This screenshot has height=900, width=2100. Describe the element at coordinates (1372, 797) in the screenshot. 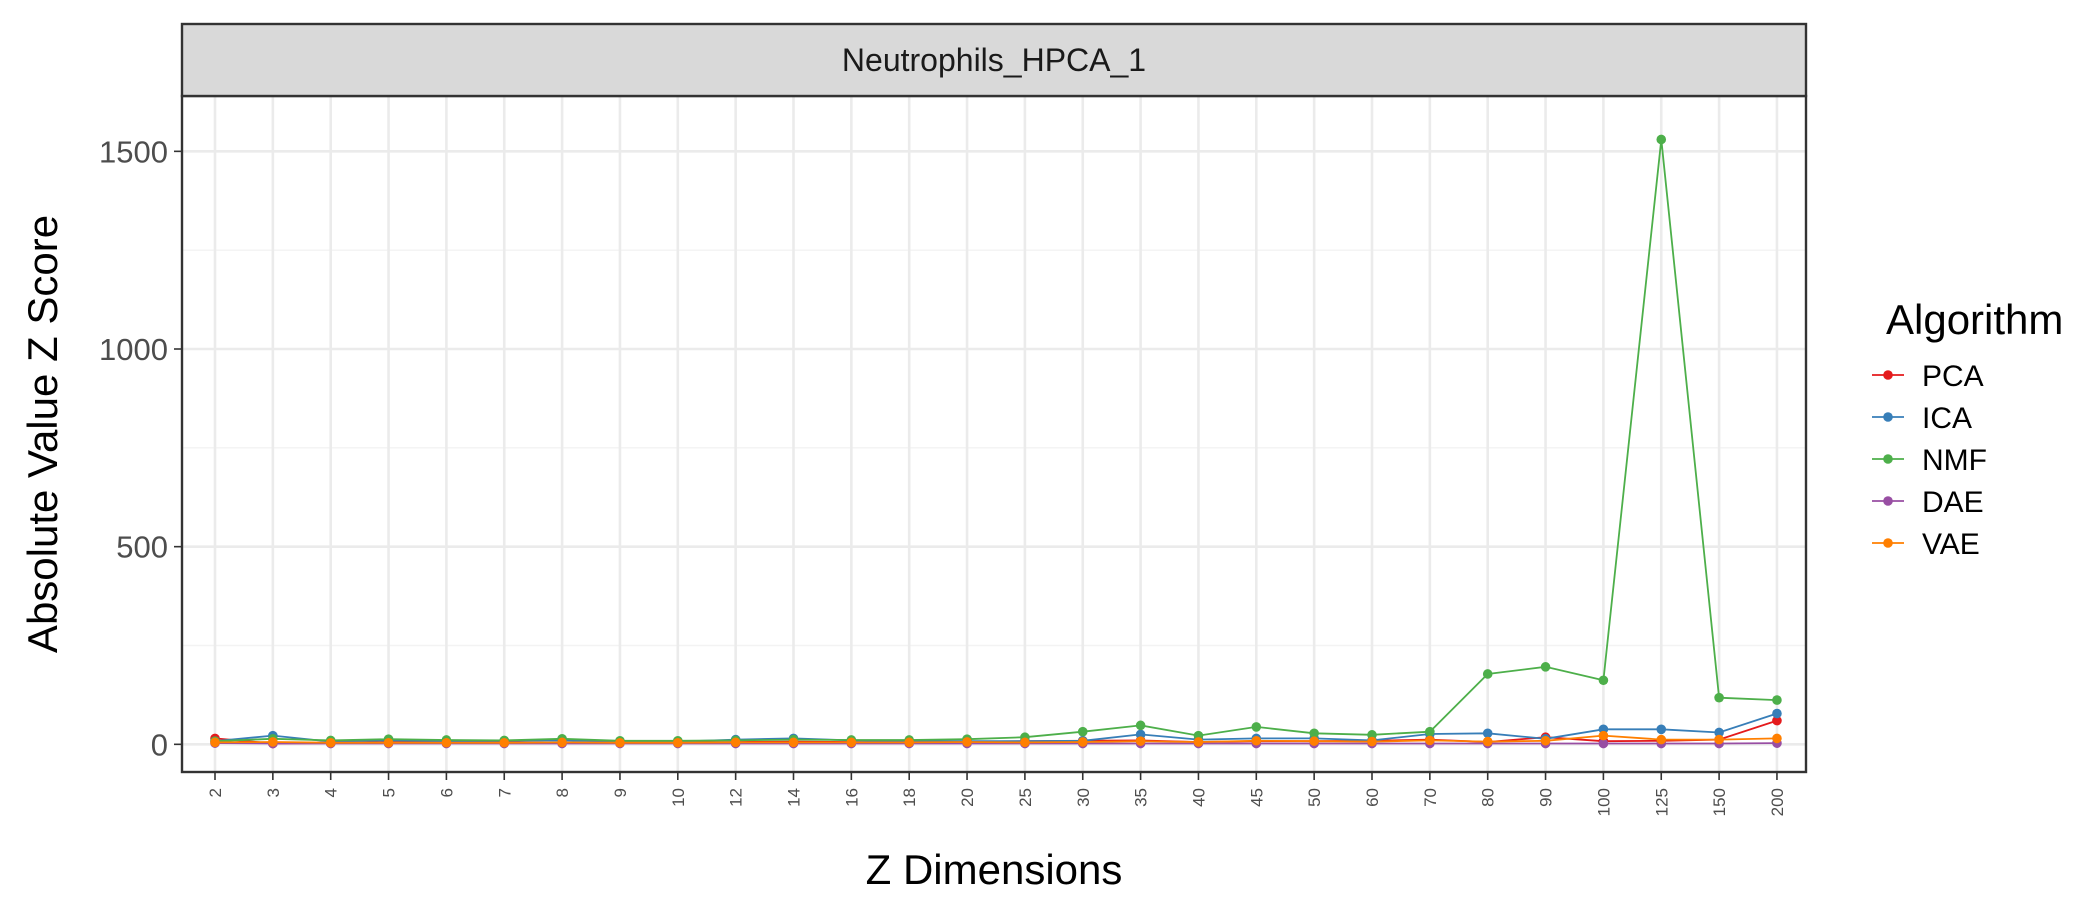

I see `x-tick-label: 60` at that location.